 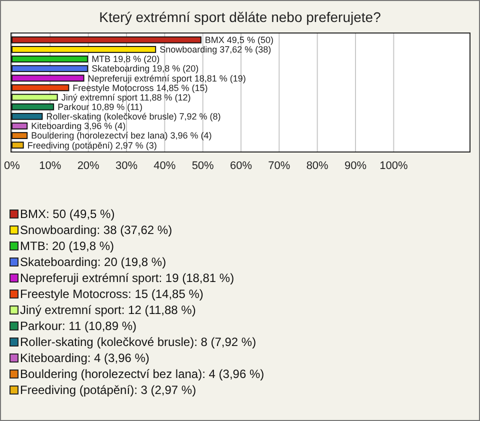 What do you see at coordinates (240, 17) in the screenshot?
I see `chart-title: Který extrémní sport děláte nebo preferujete?` at bounding box center [240, 17].